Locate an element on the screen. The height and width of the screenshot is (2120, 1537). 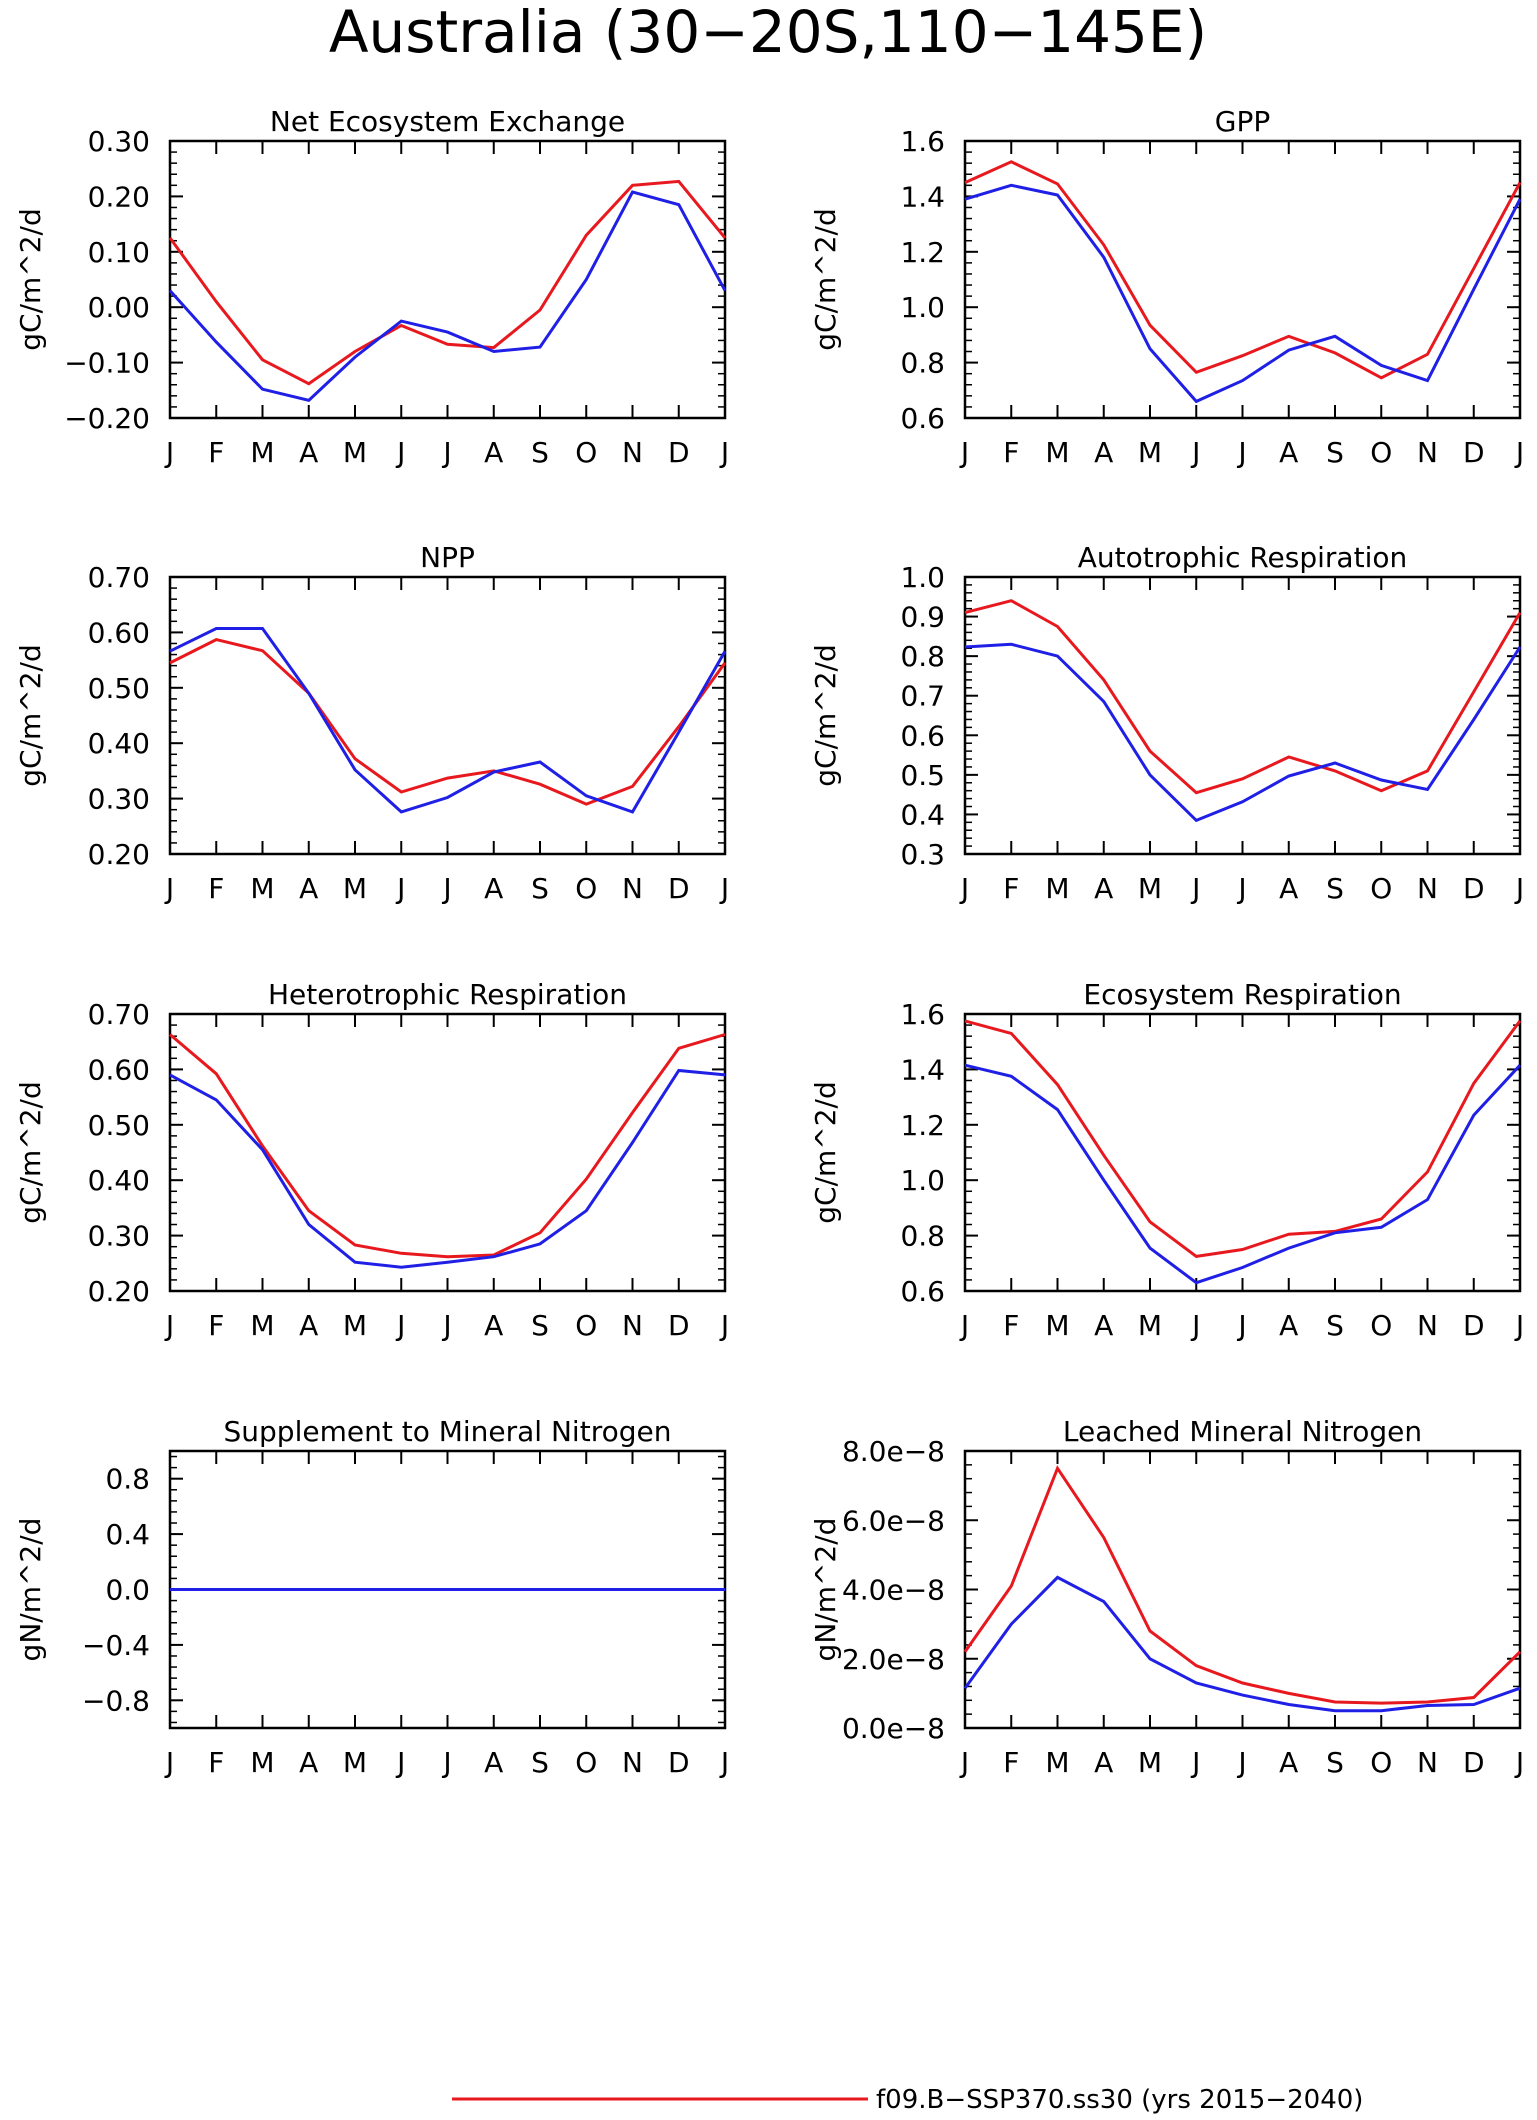
gpp-xtick-label: F is located at coordinates (1011, 452).